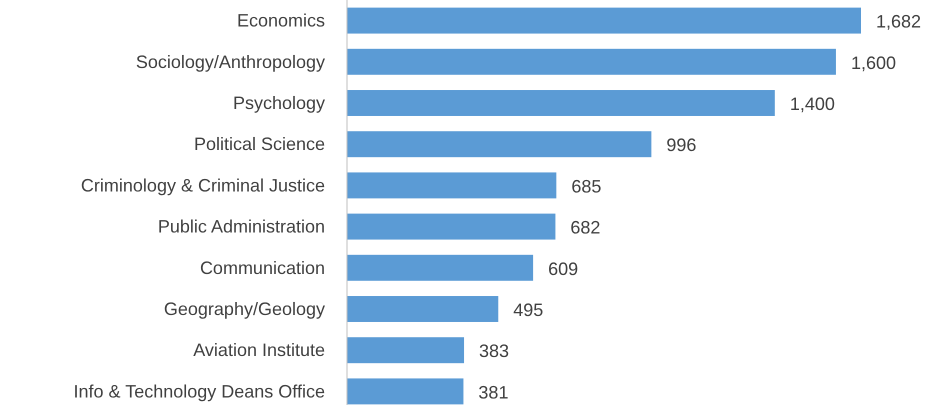 The width and height of the screenshot is (941, 405). What do you see at coordinates (528, 310) in the screenshot?
I see `data-label: 495` at bounding box center [528, 310].